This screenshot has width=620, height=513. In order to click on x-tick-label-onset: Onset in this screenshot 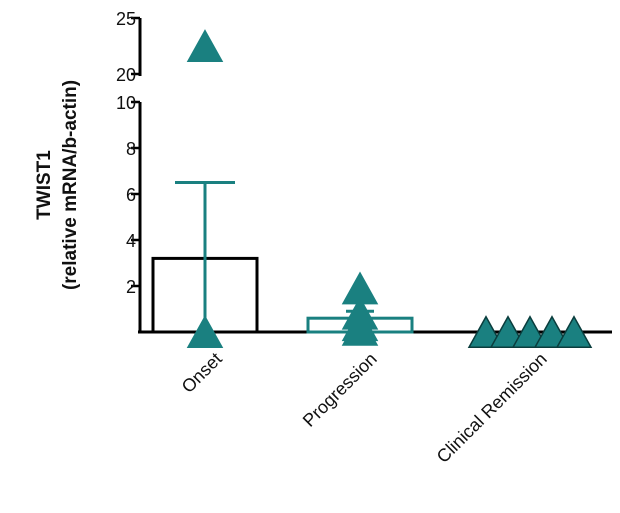, I will do `click(202, 373)`.